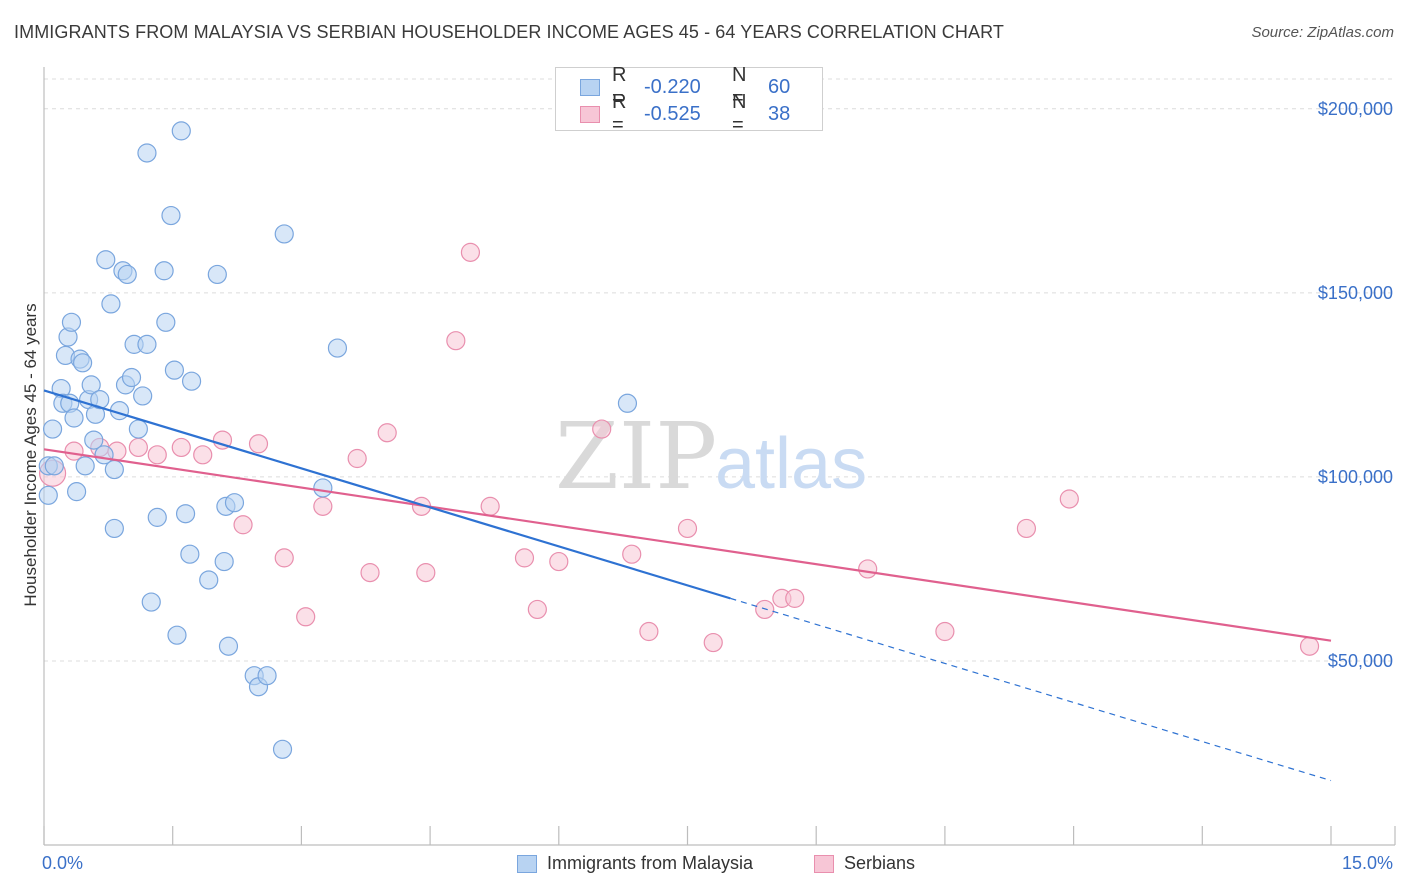 The image size is (1406, 892). I want to click on legend-r-value: -0.220, so click(672, 86).